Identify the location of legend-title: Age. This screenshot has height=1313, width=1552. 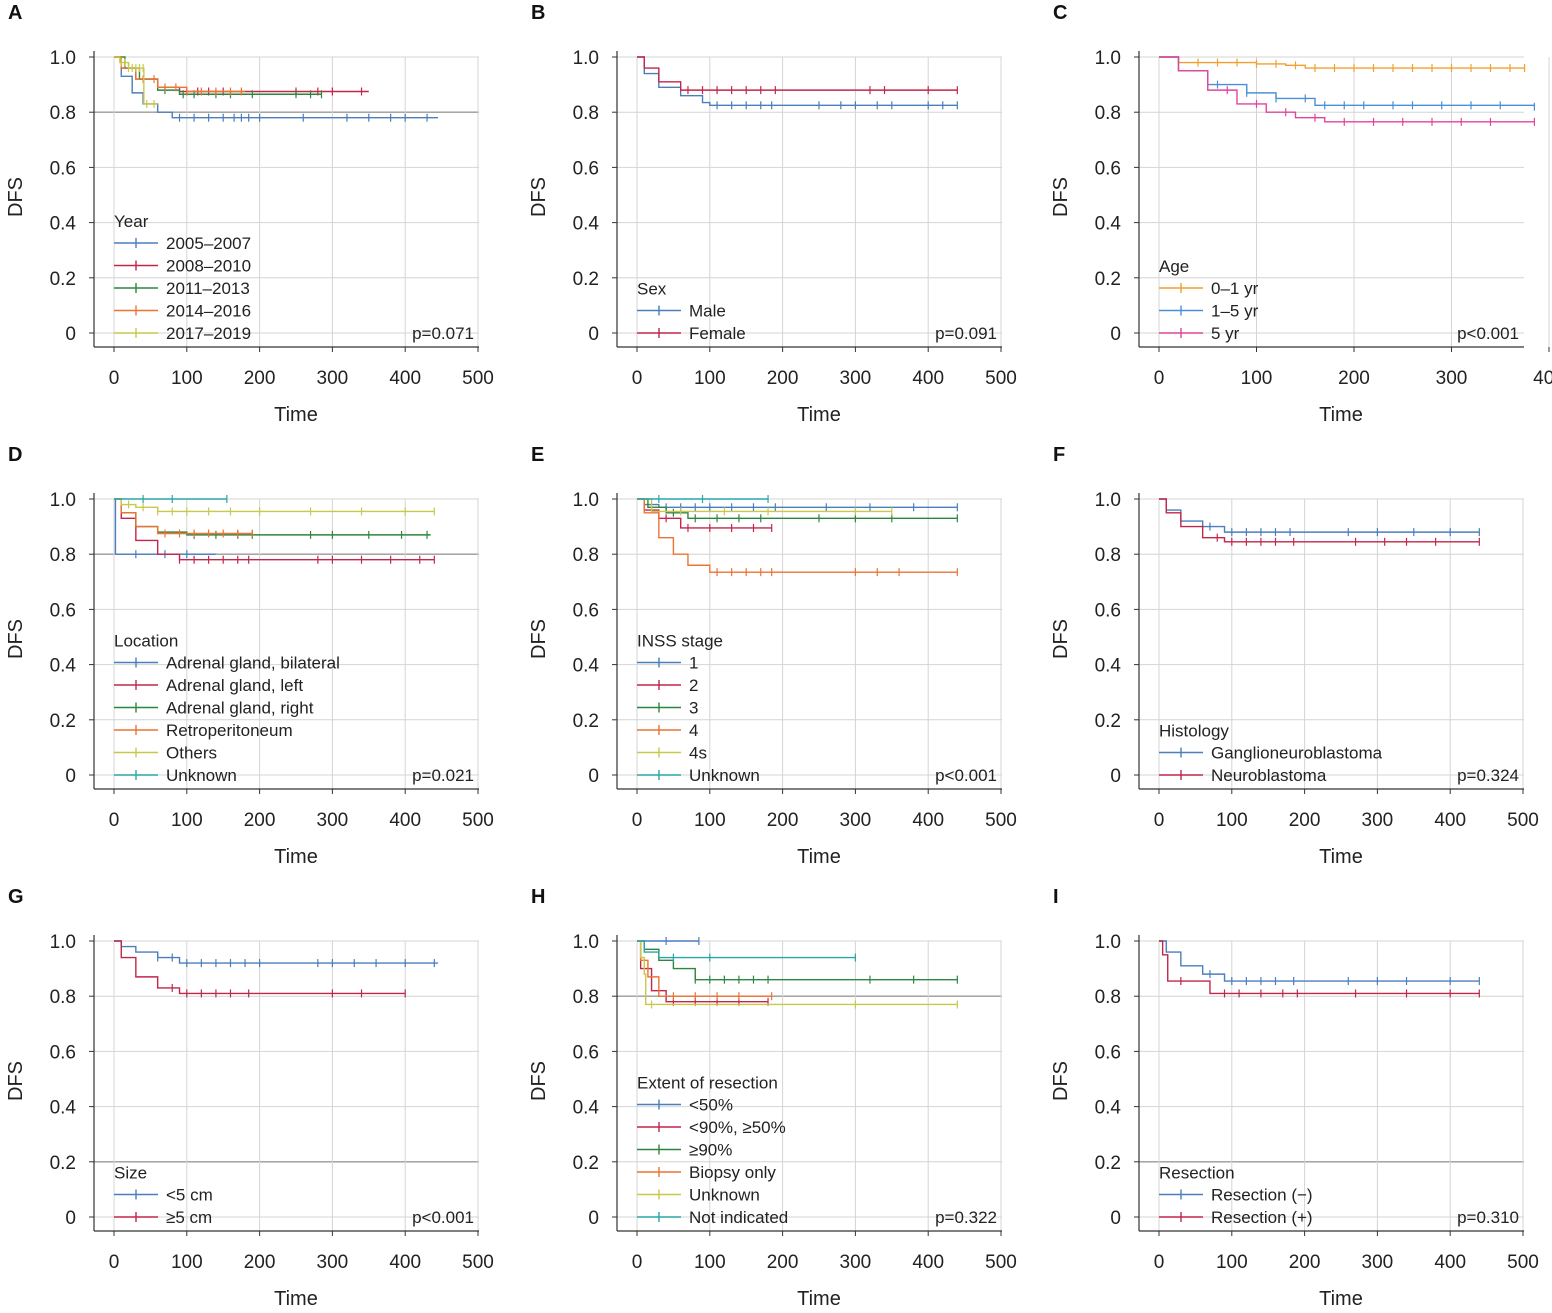
(1174, 266).